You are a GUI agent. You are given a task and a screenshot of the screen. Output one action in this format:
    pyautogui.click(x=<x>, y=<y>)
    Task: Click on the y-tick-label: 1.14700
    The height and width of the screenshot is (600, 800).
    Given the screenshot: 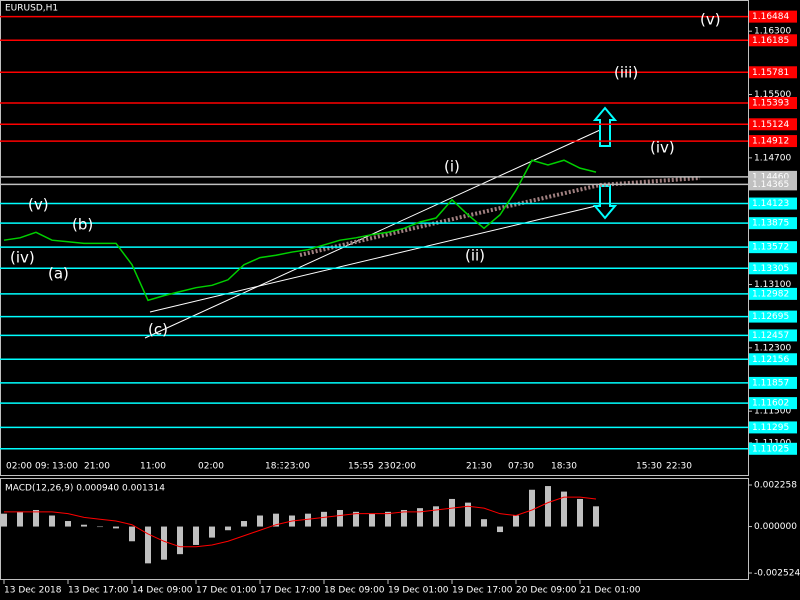 What is the action you would take?
    pyautogui.click(x=772, y=158)
    